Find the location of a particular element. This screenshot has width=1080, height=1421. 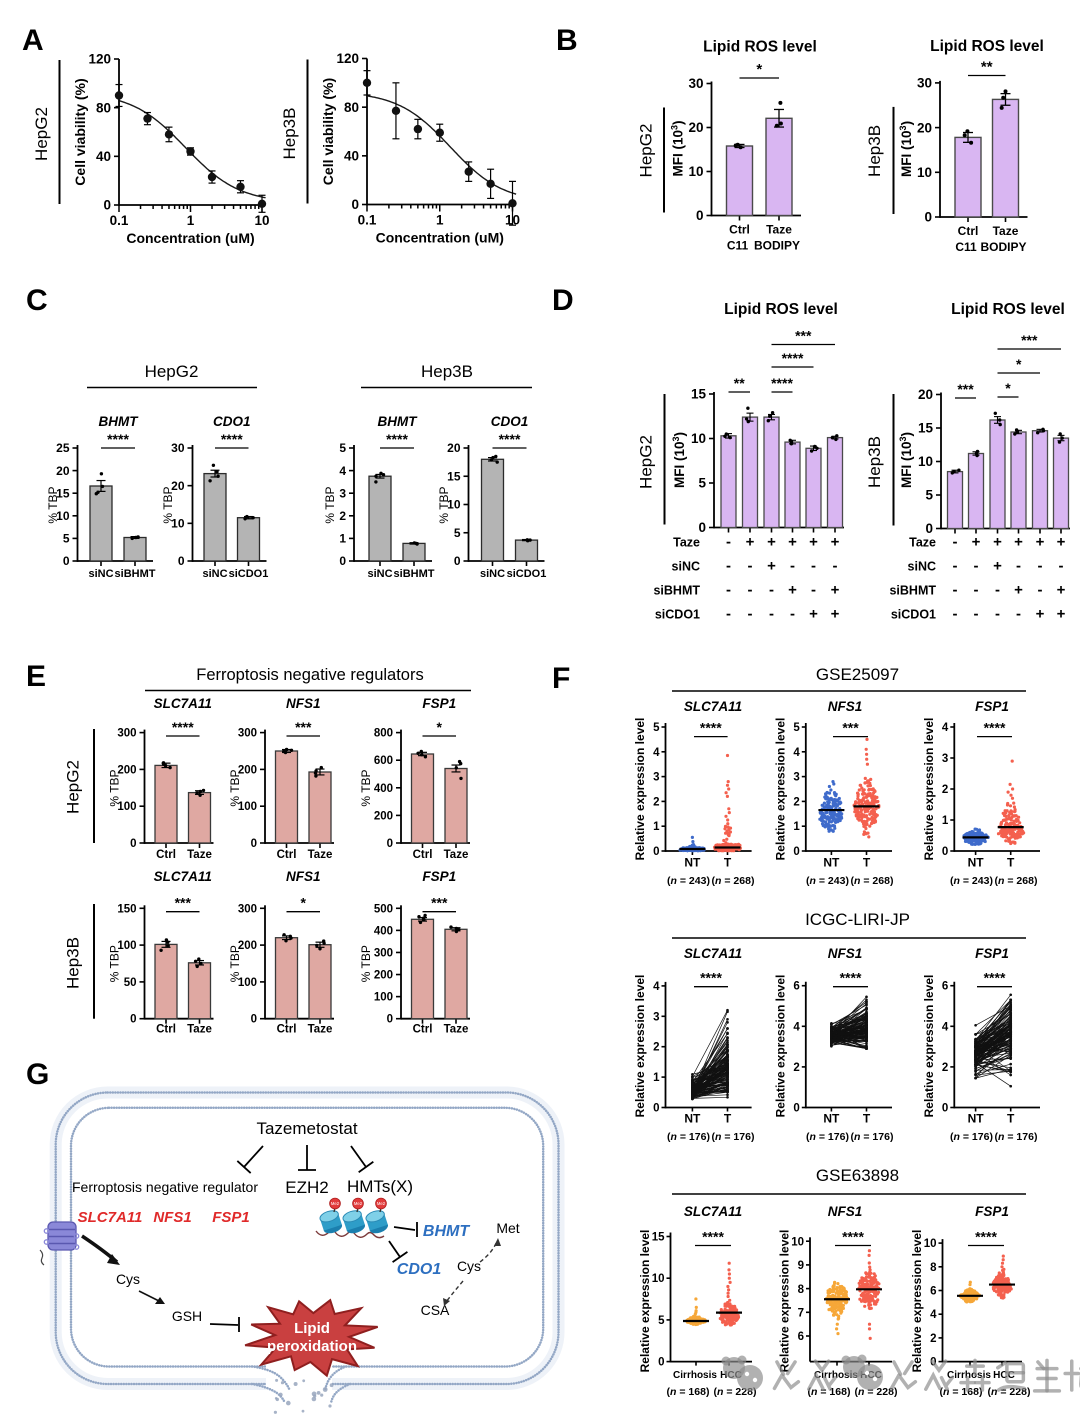

svg-text: 6 is located at coordinates (796, 987).